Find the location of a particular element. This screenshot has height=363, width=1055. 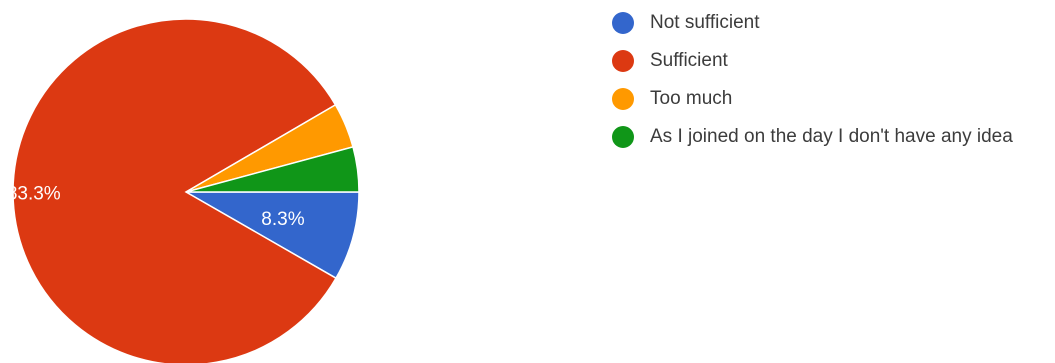

legend-item-too-much: Too much is located at coordinates (832, 99).